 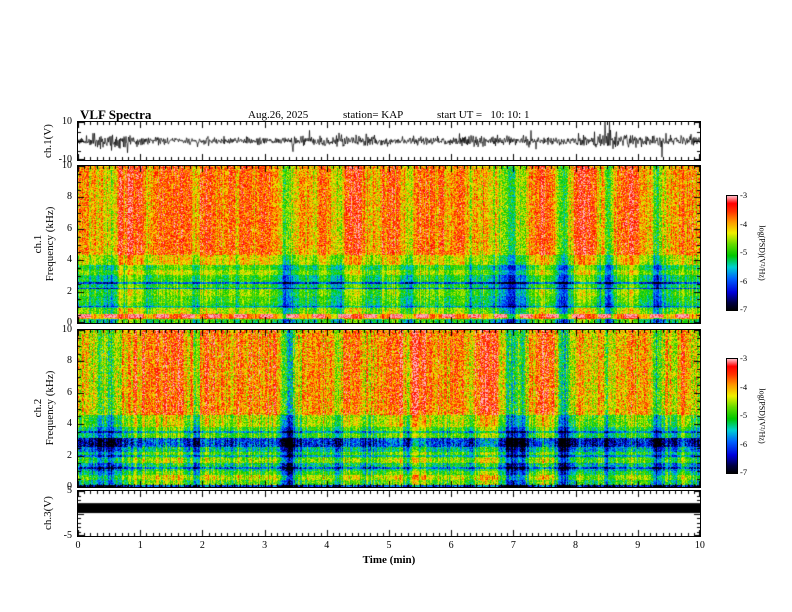 What do you see at coordinates (67, 535) in the screenshot?
I see `y-tick-label: -5` at bounding box center [67, 535].